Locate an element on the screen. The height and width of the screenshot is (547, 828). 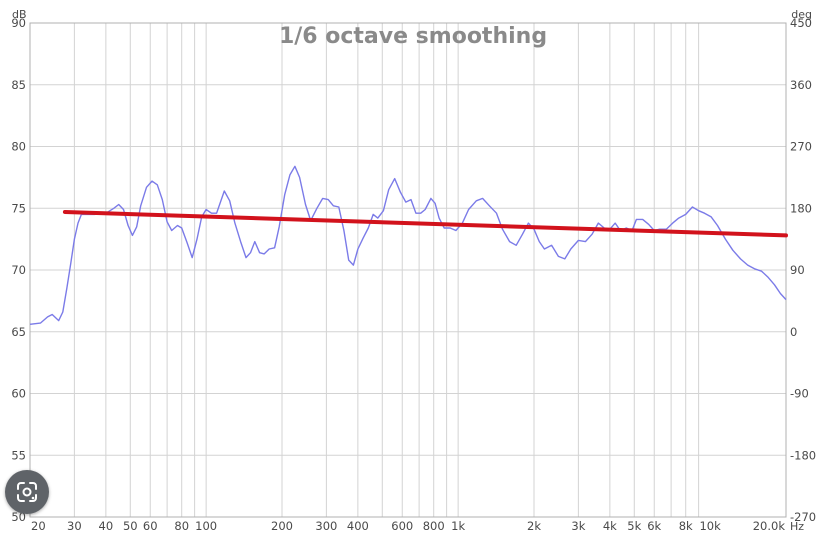
y2-tick-label: 0 is located at coordinates (793, 332).